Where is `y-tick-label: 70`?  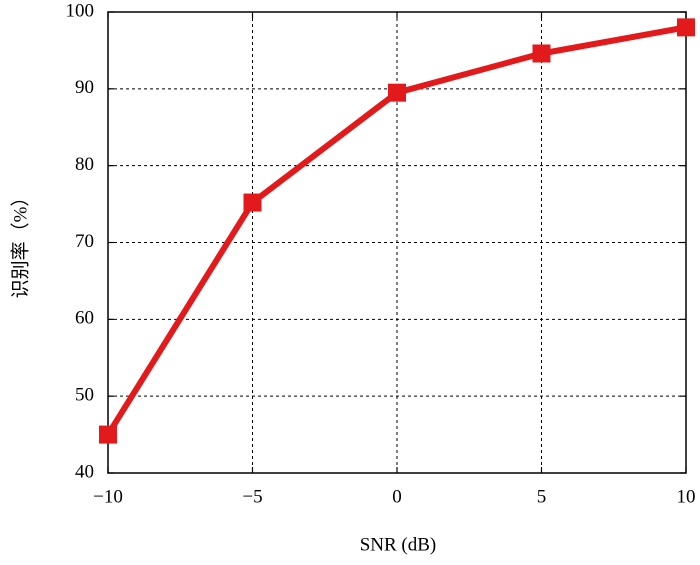
y-tick-label: 70 is located at coordinates (84, 241).